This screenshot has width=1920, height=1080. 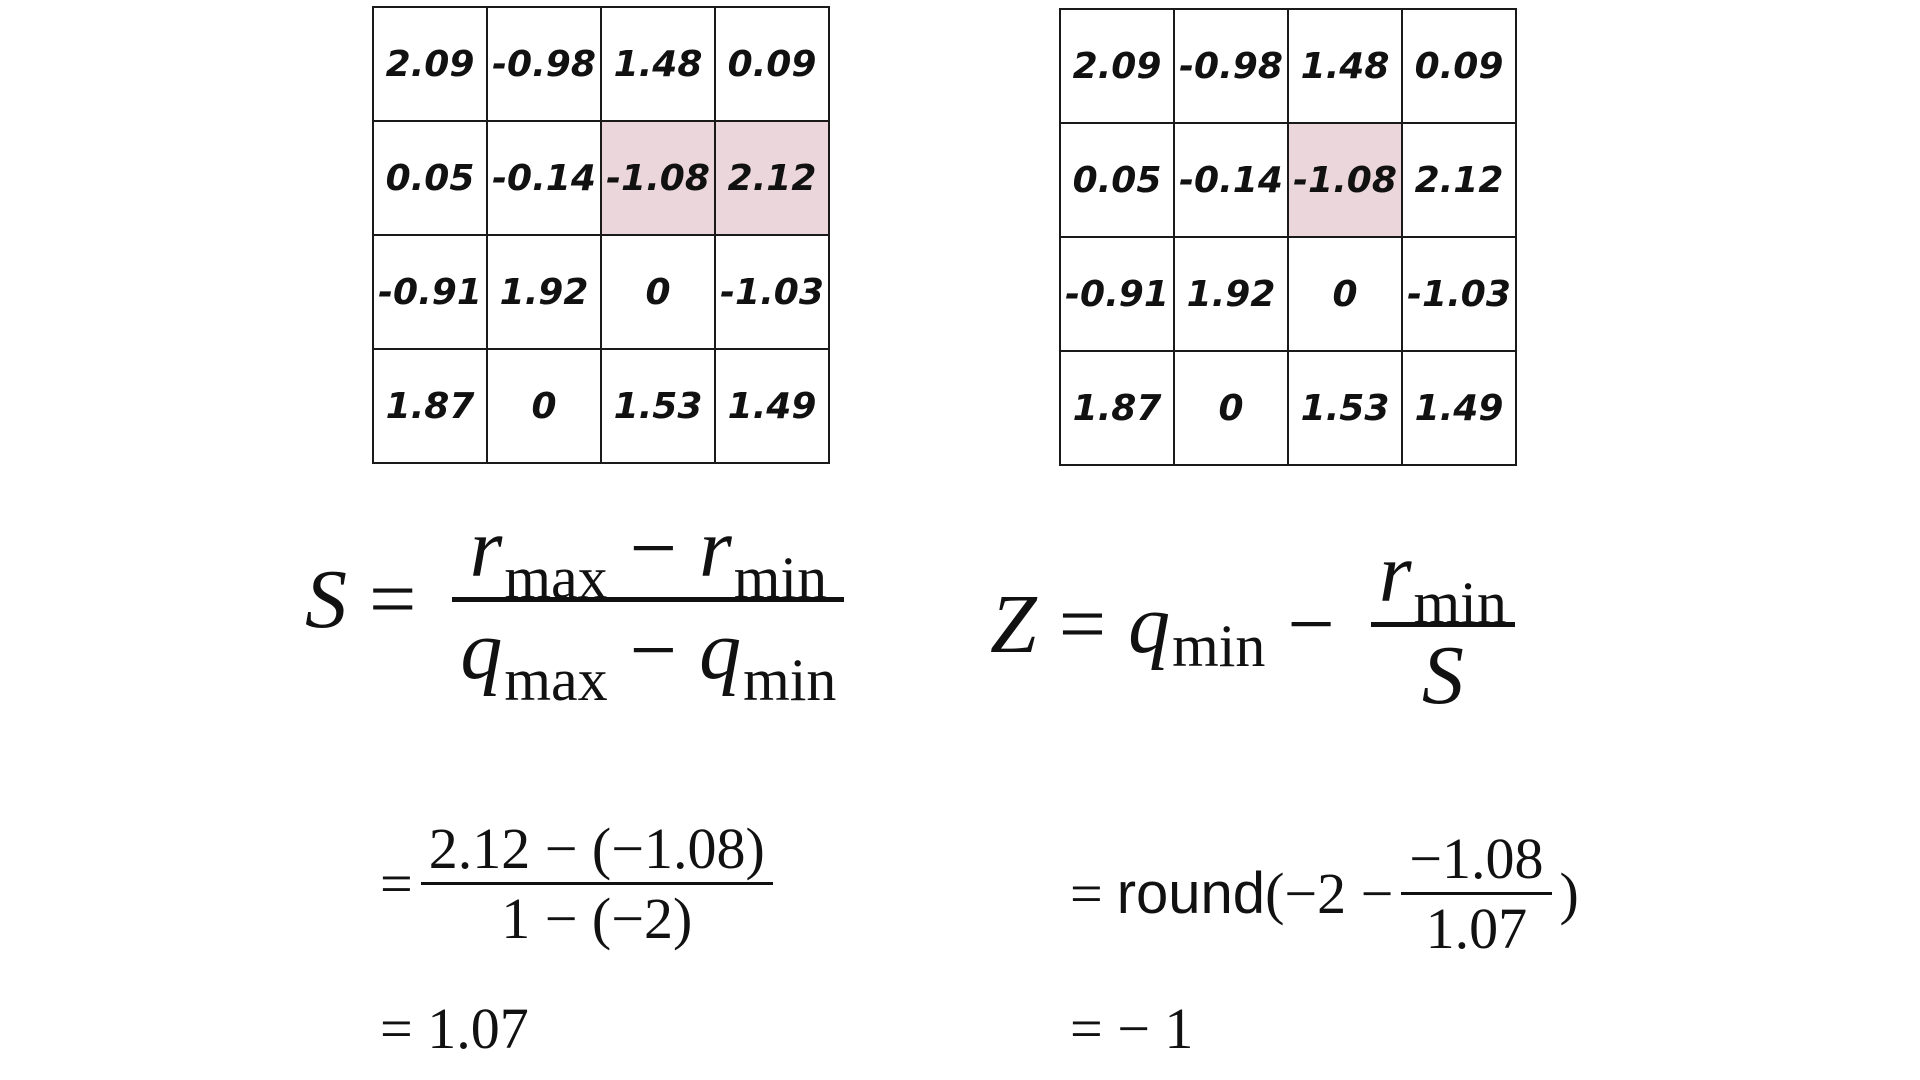 I want to click on calc-z-result: = − 1, so click(x=1131, y=1028).